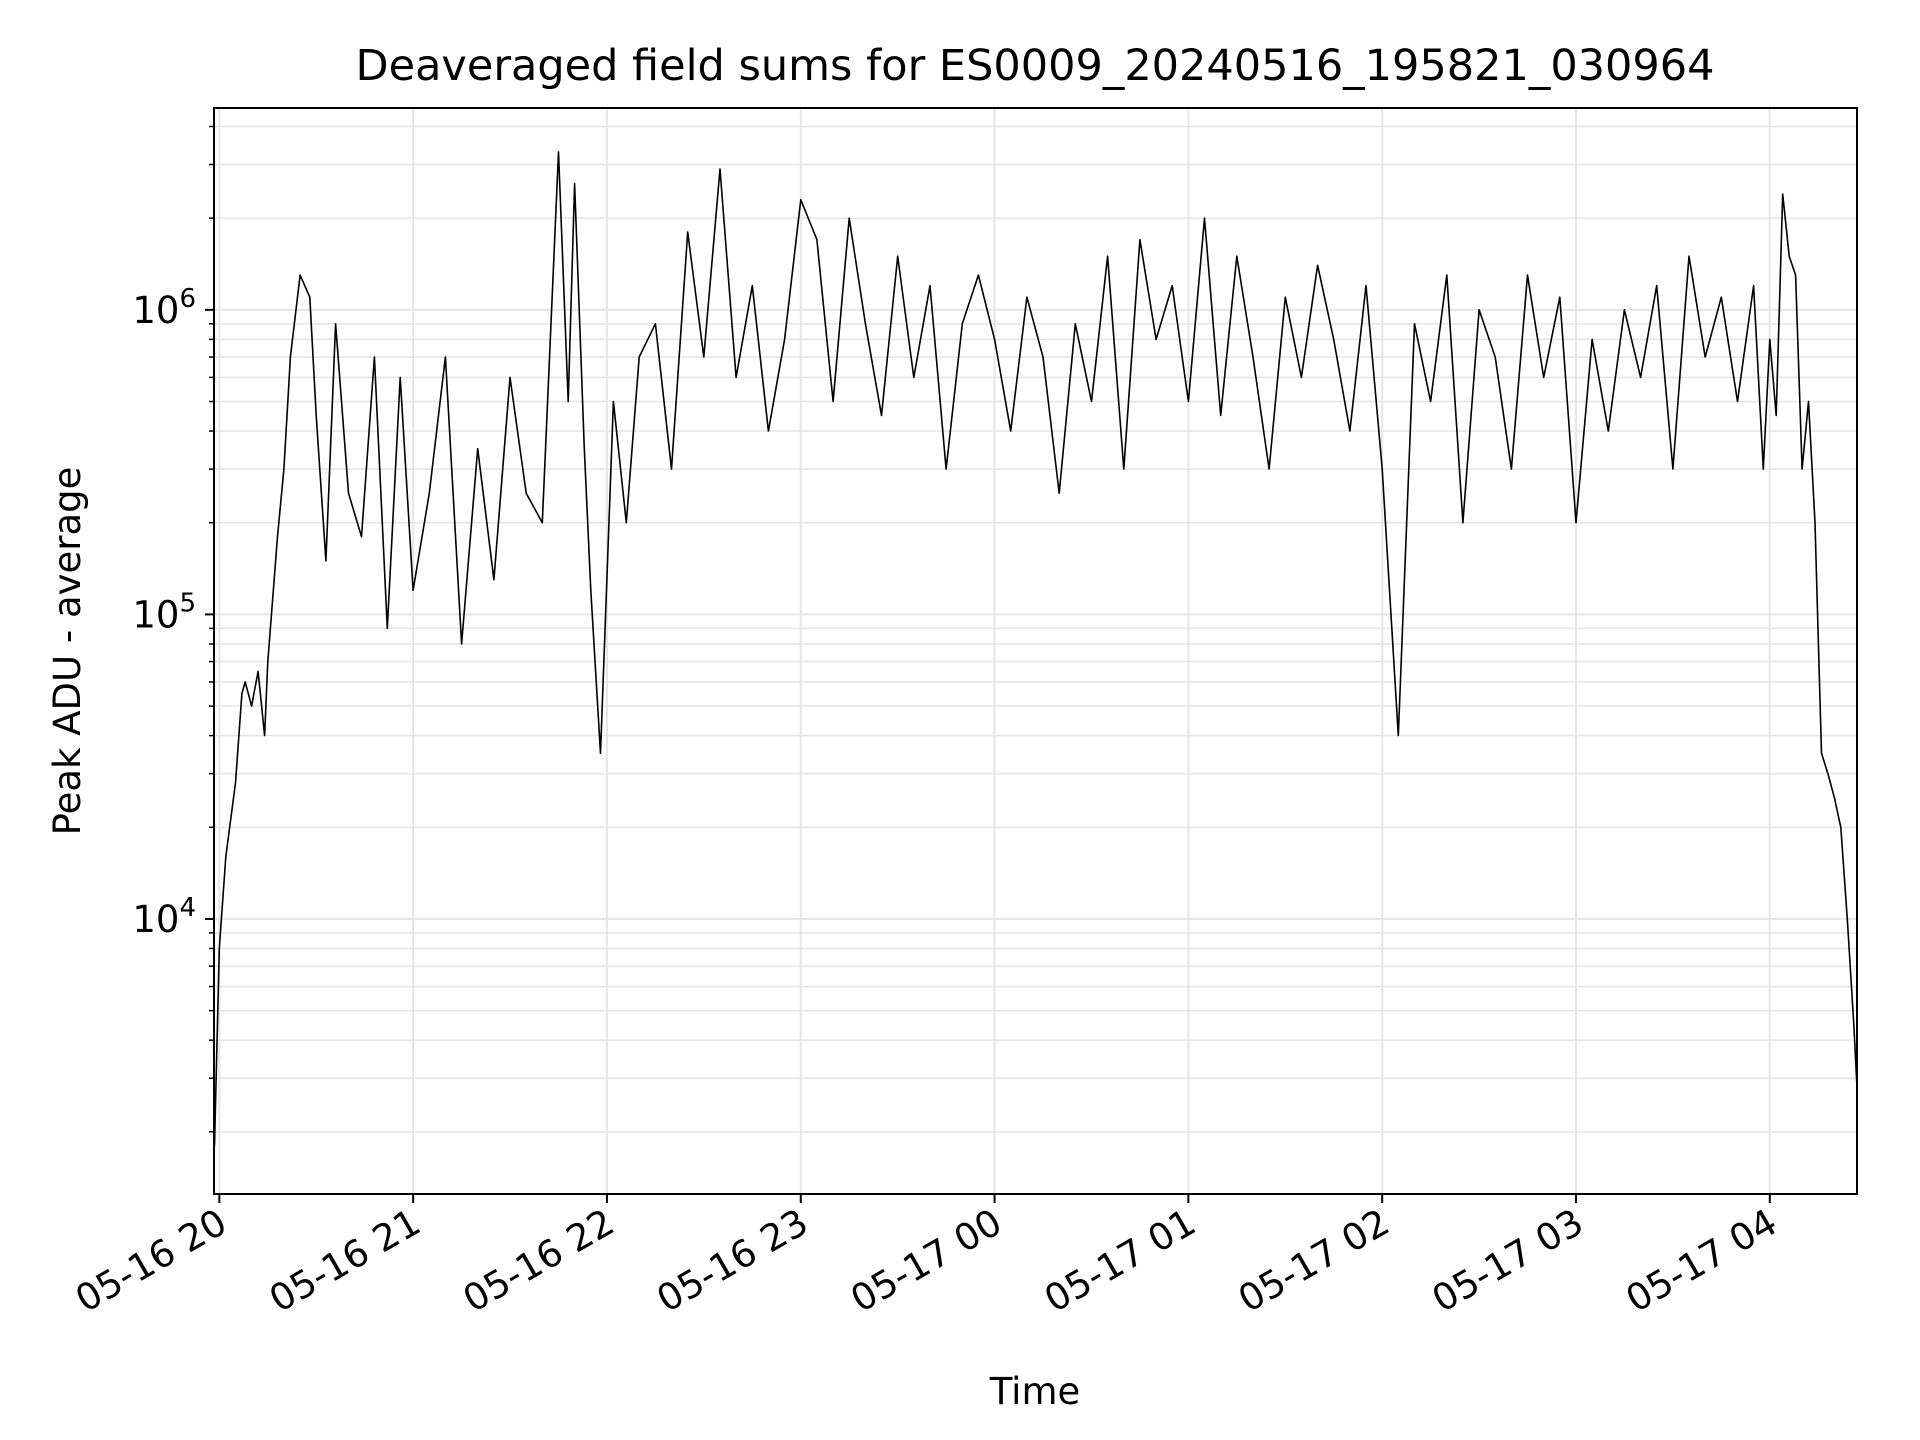 This screenshot has width=1920, height=1440. Describe the element at coordinates (187, 299) in the screenshot. I see `y-tick-exponent: 6` at that location.